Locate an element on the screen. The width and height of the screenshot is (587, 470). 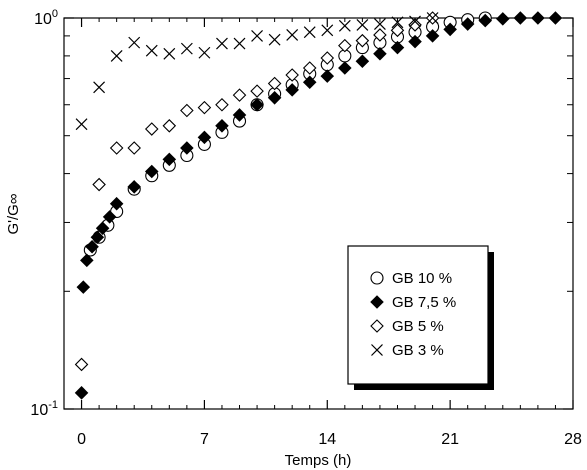
y-tick-label: 10⁻¹ is located at coordinates (44, 409).